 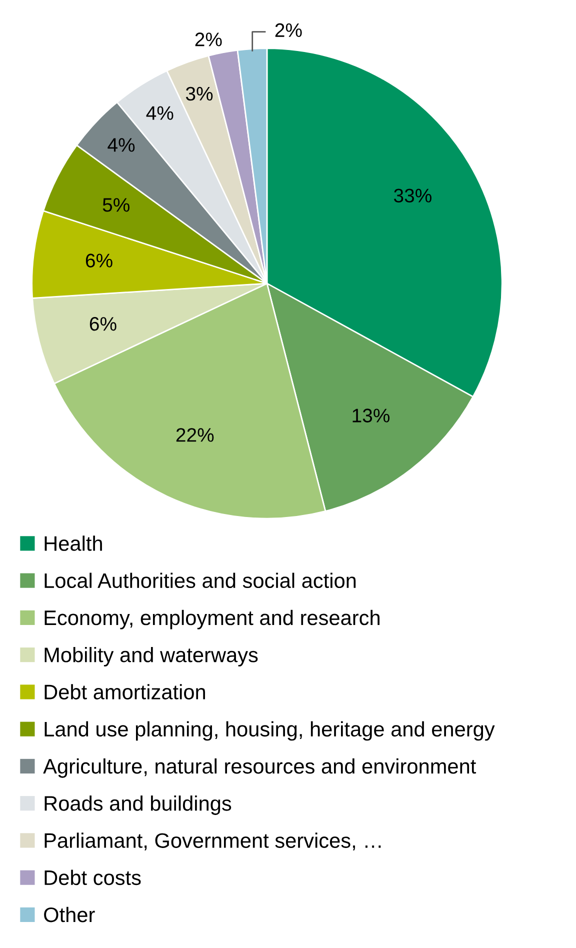 What do you see at coordinates (259, 768) in the screenshot?
I see `legend-label: Agriculture, natural resources and environment` at bounding box center [259, 768].